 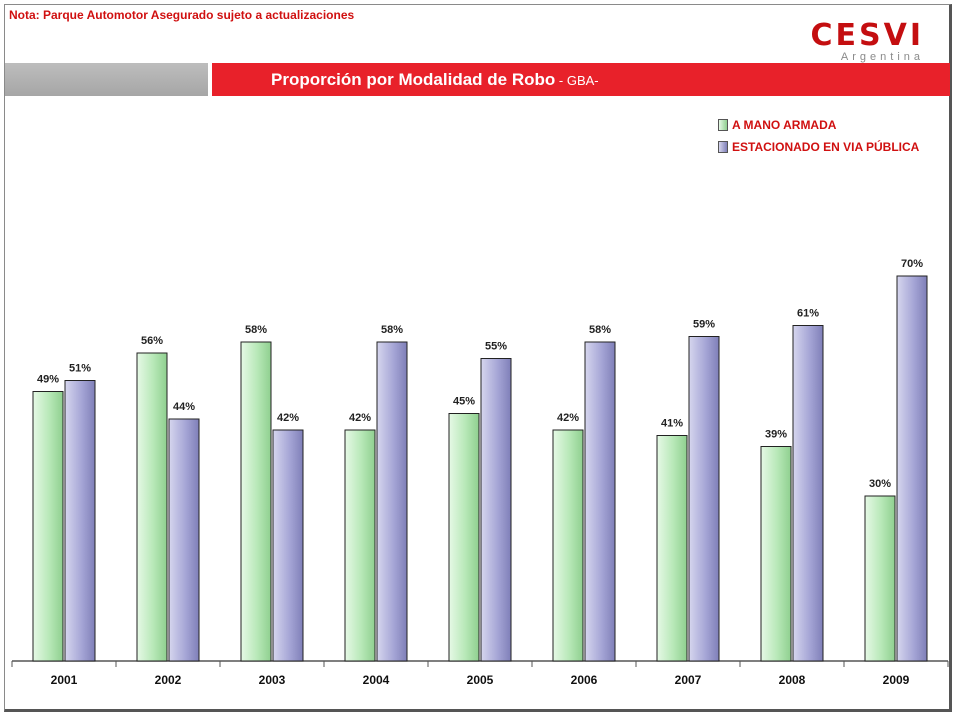 I want to click on data-label-via-publica-2003: 42%, so click(x=288, y=418).